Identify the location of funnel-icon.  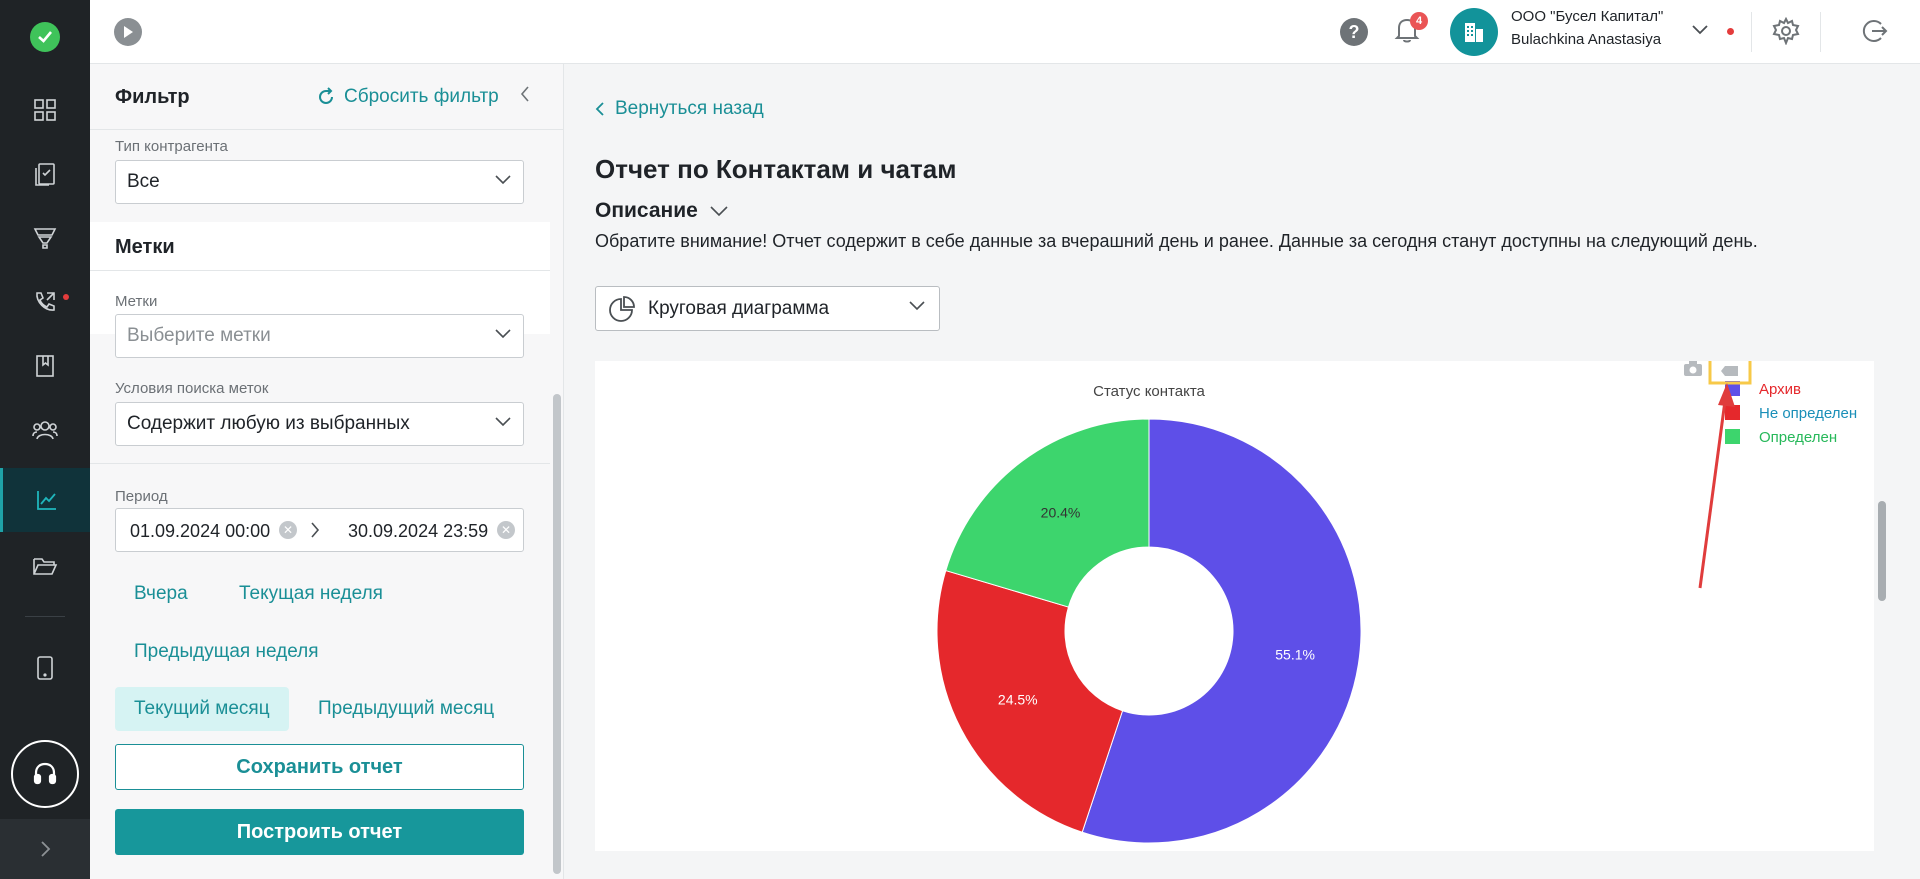
(45, 238).